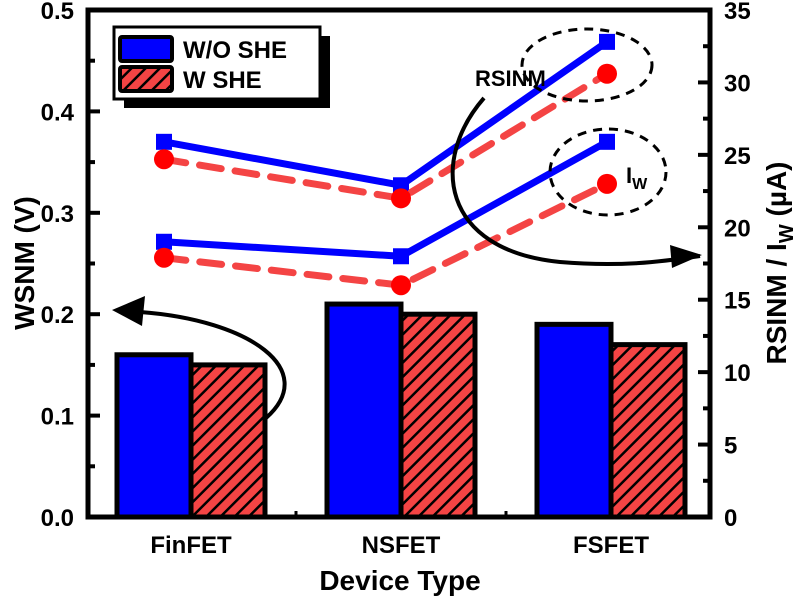 Image resolution: width=800 pixels, height=604 pixels. I want to click on right-tick-label: 15, so click(737, 301).